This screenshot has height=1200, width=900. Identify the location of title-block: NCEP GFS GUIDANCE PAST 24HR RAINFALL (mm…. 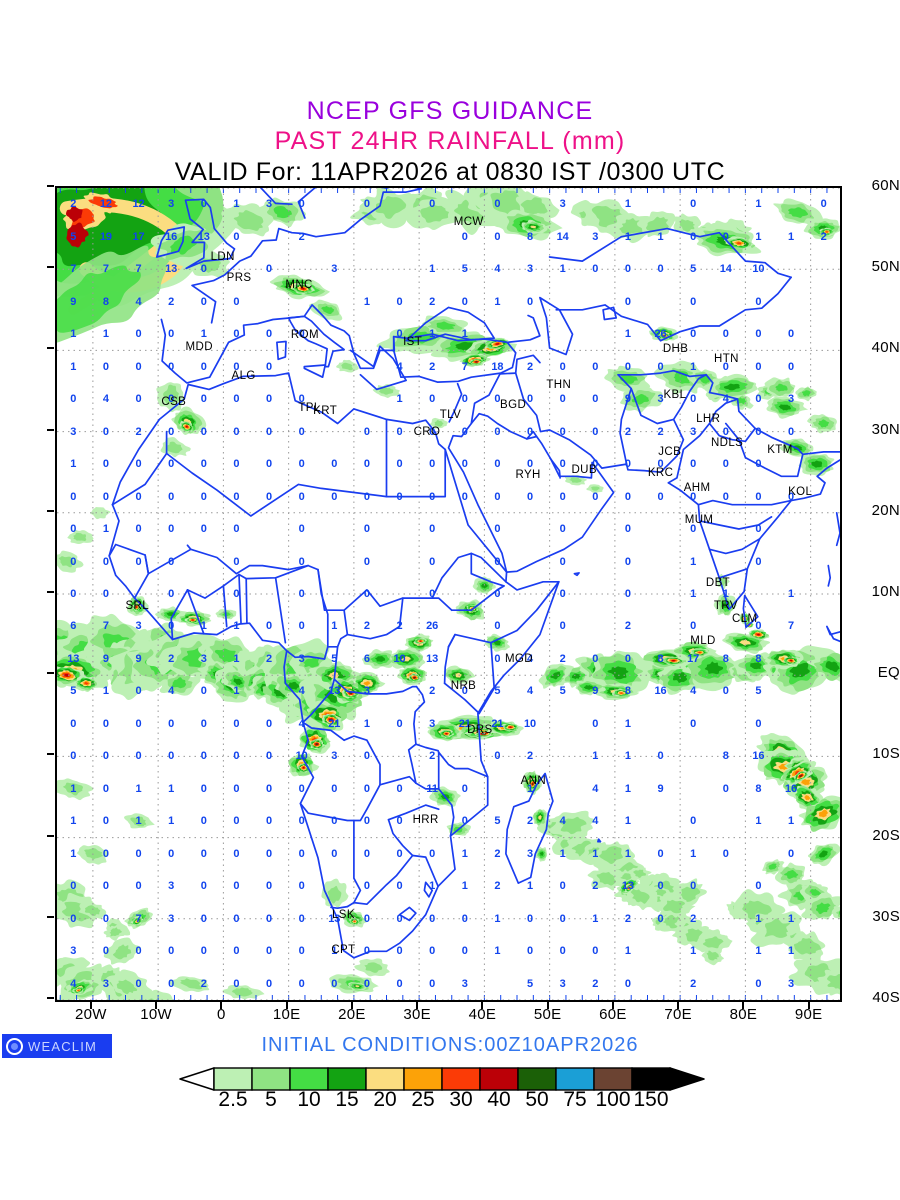
(450, 142).